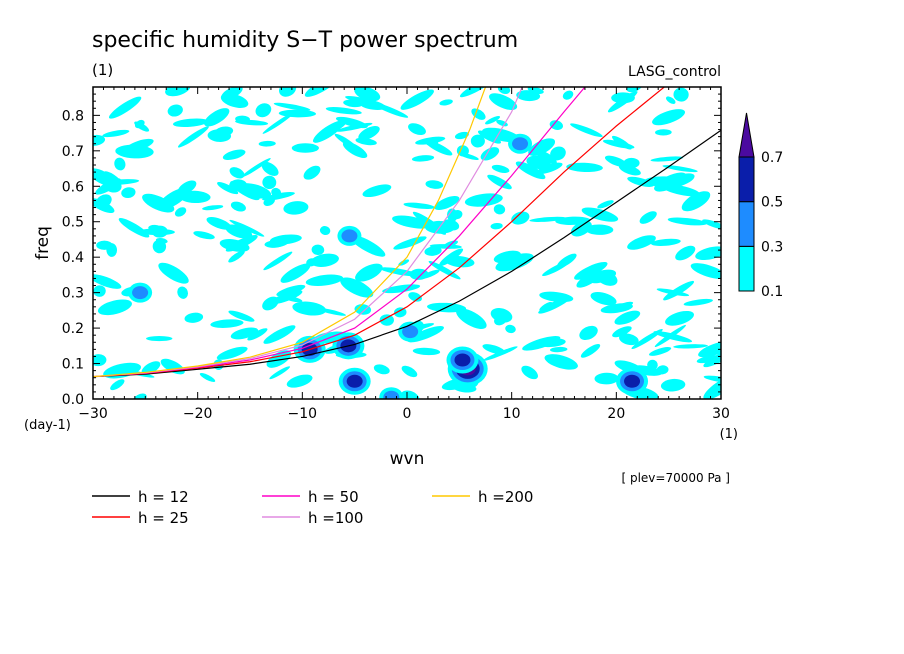  Describe the element at coordinates (349, 236) in the screenshot. I see `contour-fill-0p3` at that location.